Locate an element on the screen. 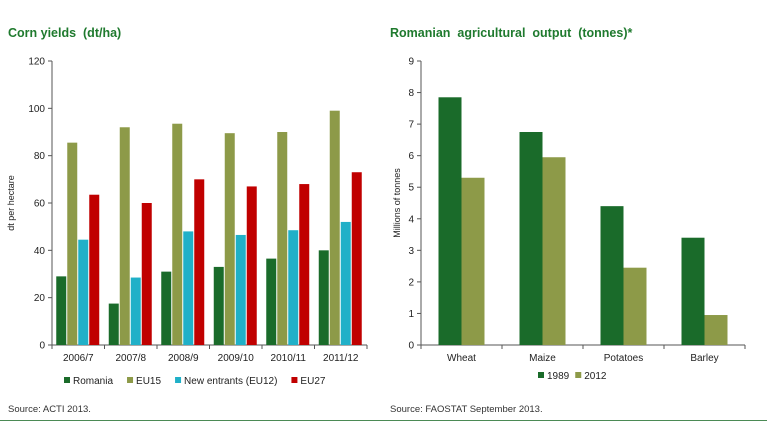  legend-swatch-eu15 is located at coordinates (130, 380).